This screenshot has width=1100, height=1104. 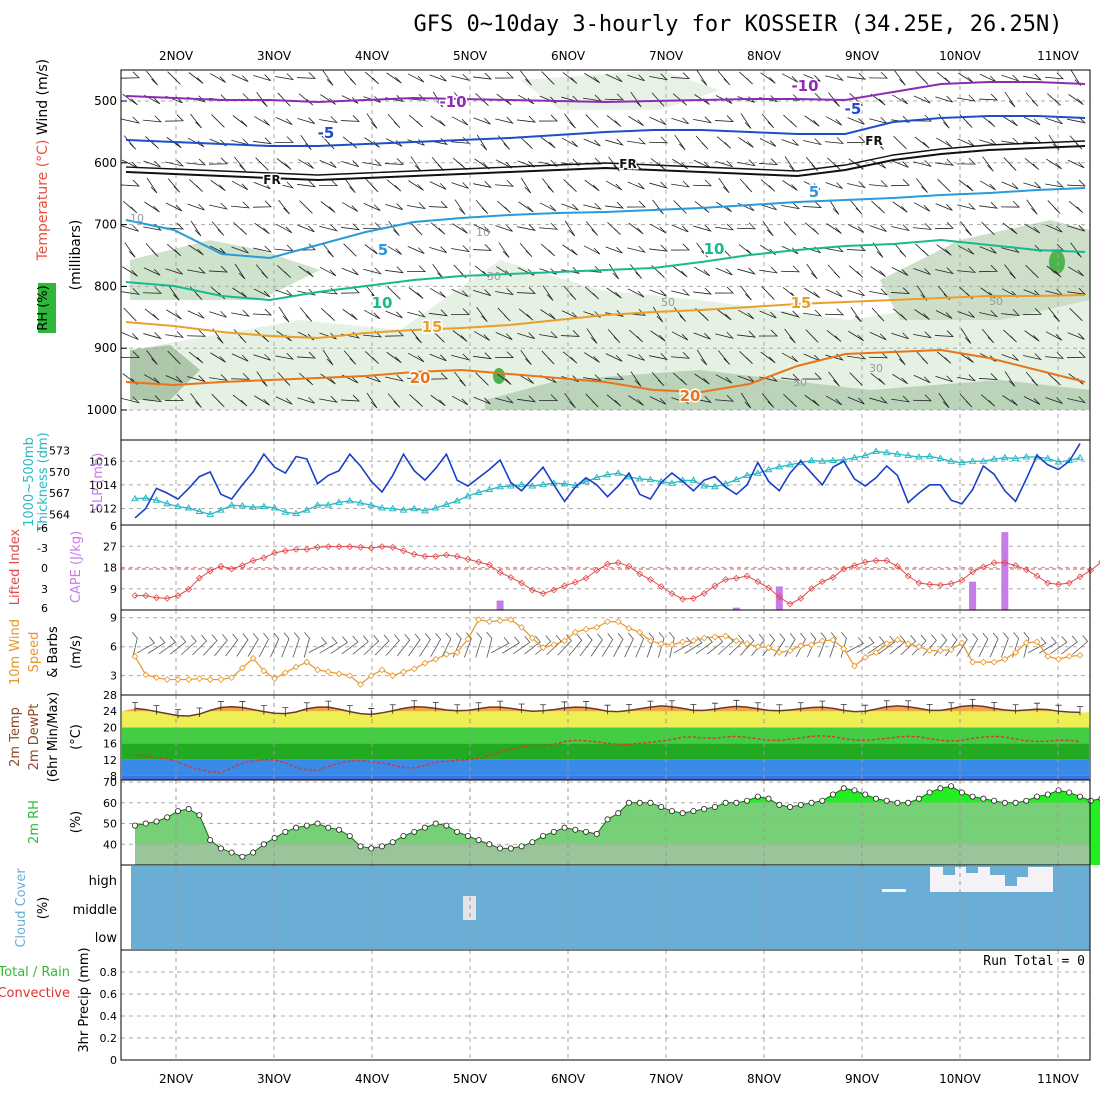 What do you see at coordinates (1058, 56) in the screenshot?
I see `date-label-top: 11NOV` at bounding box center [1058, 56].